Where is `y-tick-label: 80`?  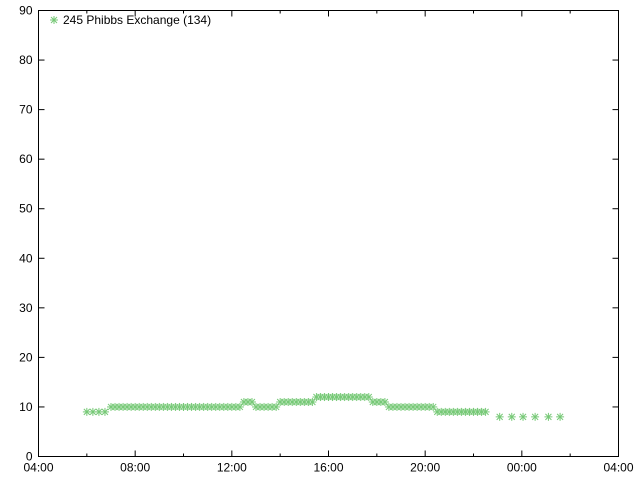
y-tick-label: 80 is located at coordinates (26, 60).